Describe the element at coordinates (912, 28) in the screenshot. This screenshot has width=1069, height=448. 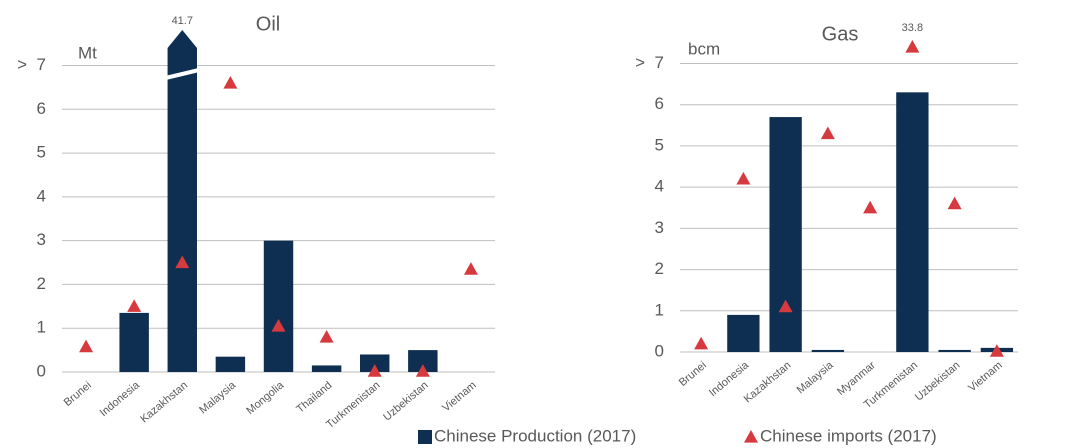
I see `value-label: 33.8` at that location.